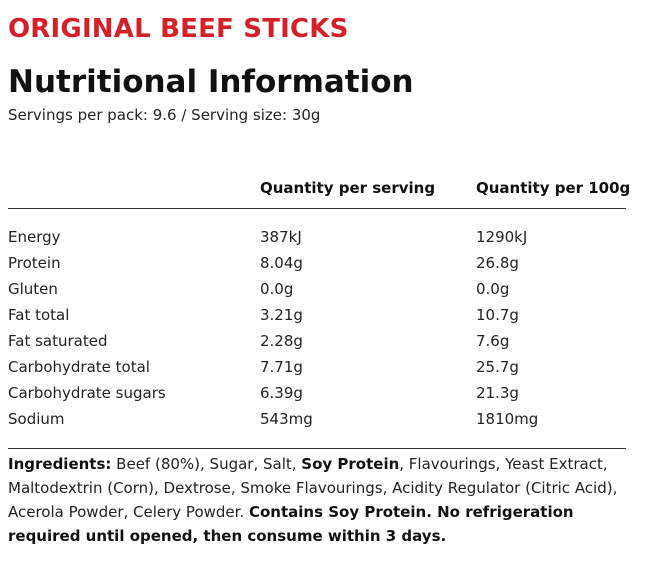  I want to click on header-divider, so click(317, 208).